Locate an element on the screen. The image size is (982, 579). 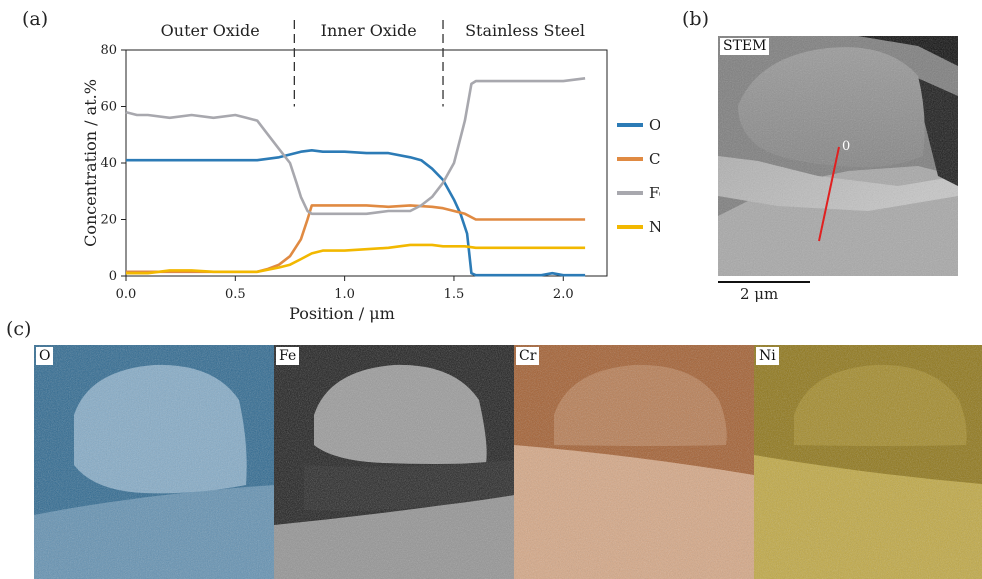
edx-map-cr: Cr is located at coordinates (634, 462).